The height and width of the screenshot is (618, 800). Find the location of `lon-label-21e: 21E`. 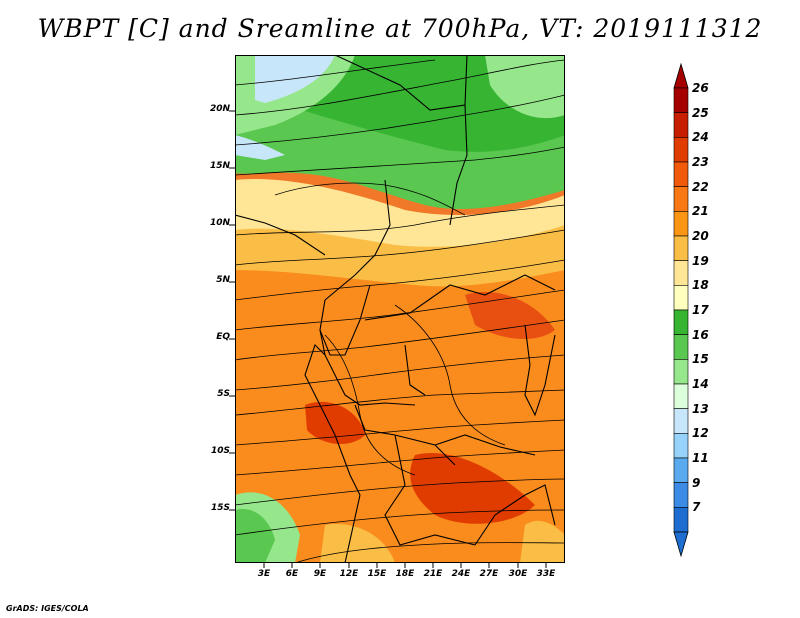

lon-label-21e: 21E is located at coordinates (433, 574).